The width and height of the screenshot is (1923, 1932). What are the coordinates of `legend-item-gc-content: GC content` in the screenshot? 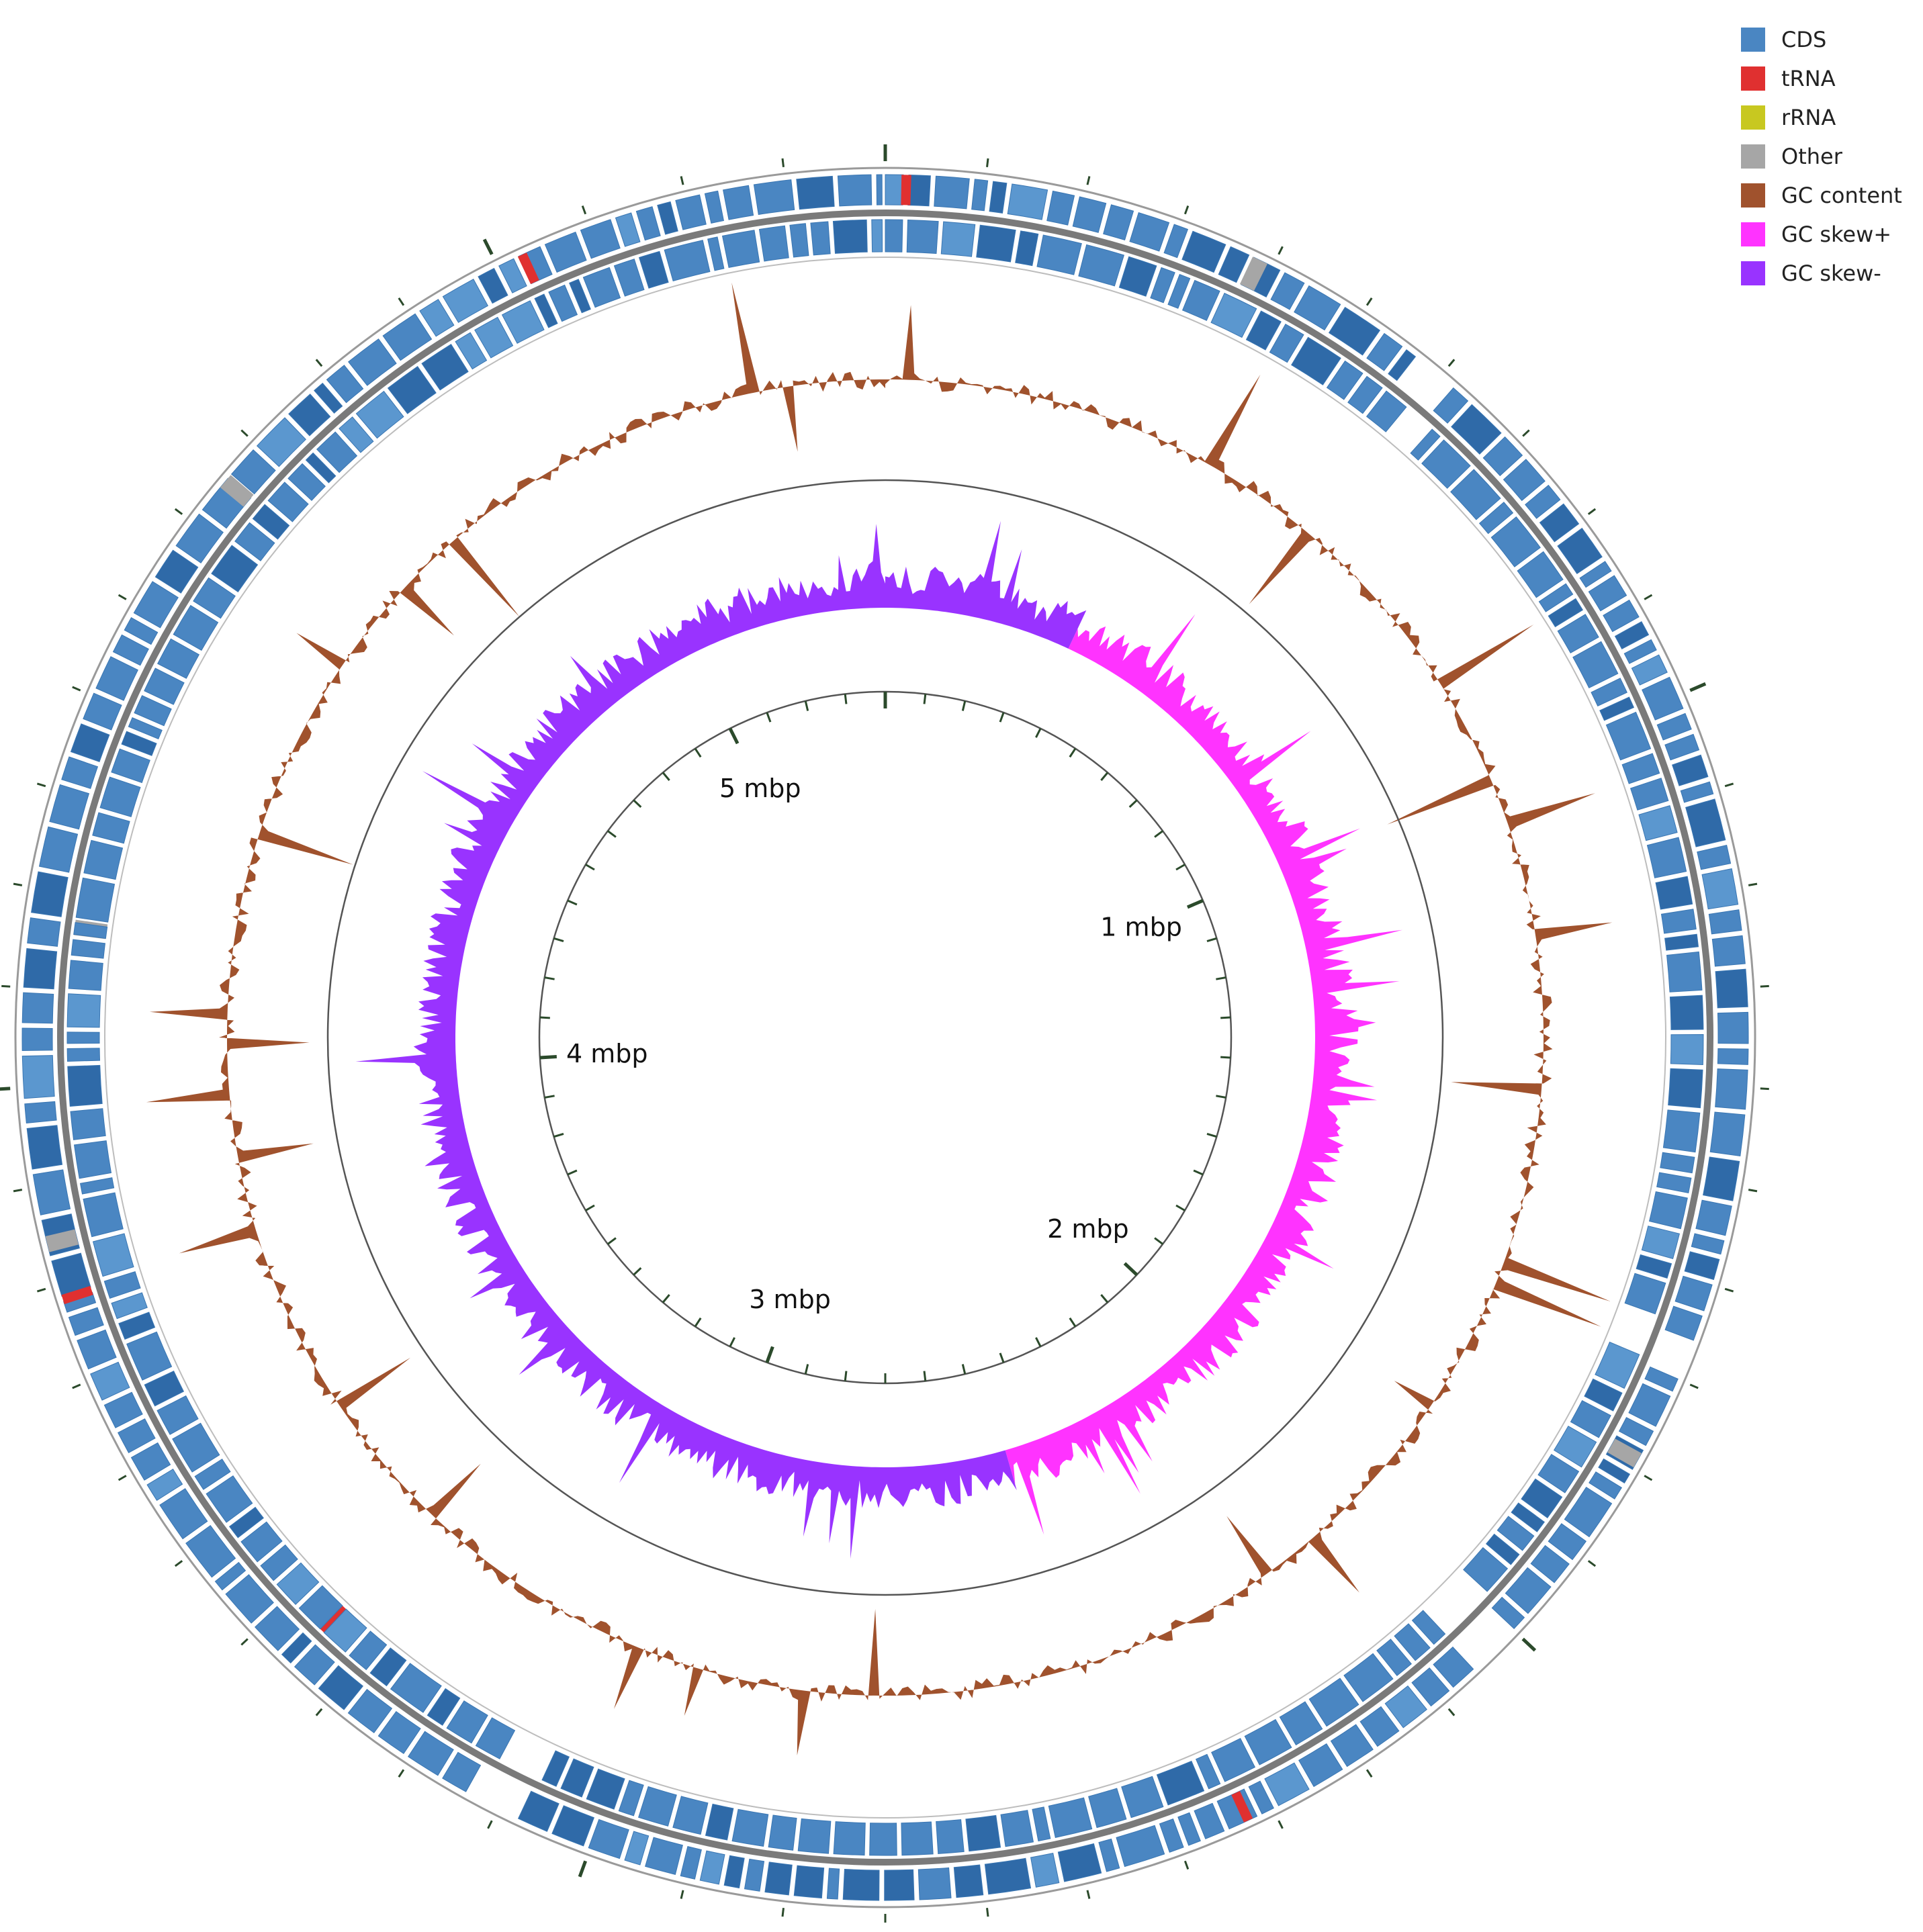 It's located at (1831, 195).